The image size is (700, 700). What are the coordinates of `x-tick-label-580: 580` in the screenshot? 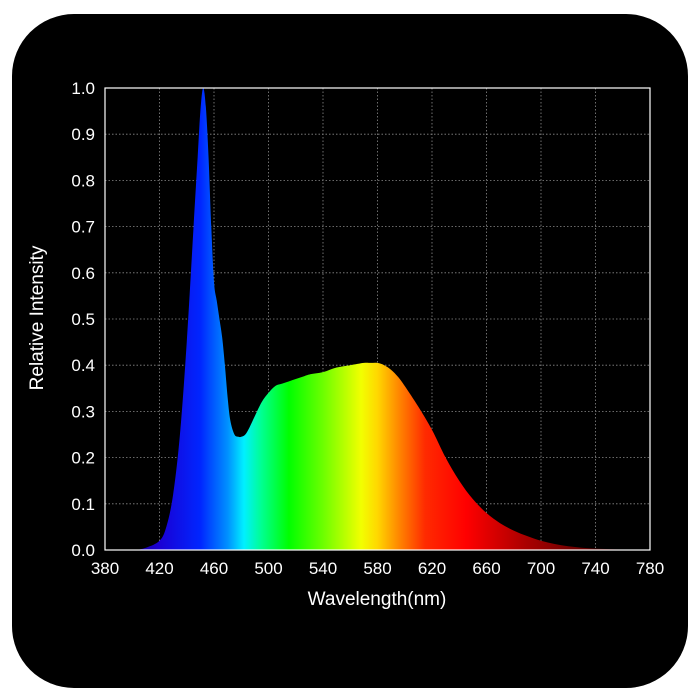 It's located at (377, 568).